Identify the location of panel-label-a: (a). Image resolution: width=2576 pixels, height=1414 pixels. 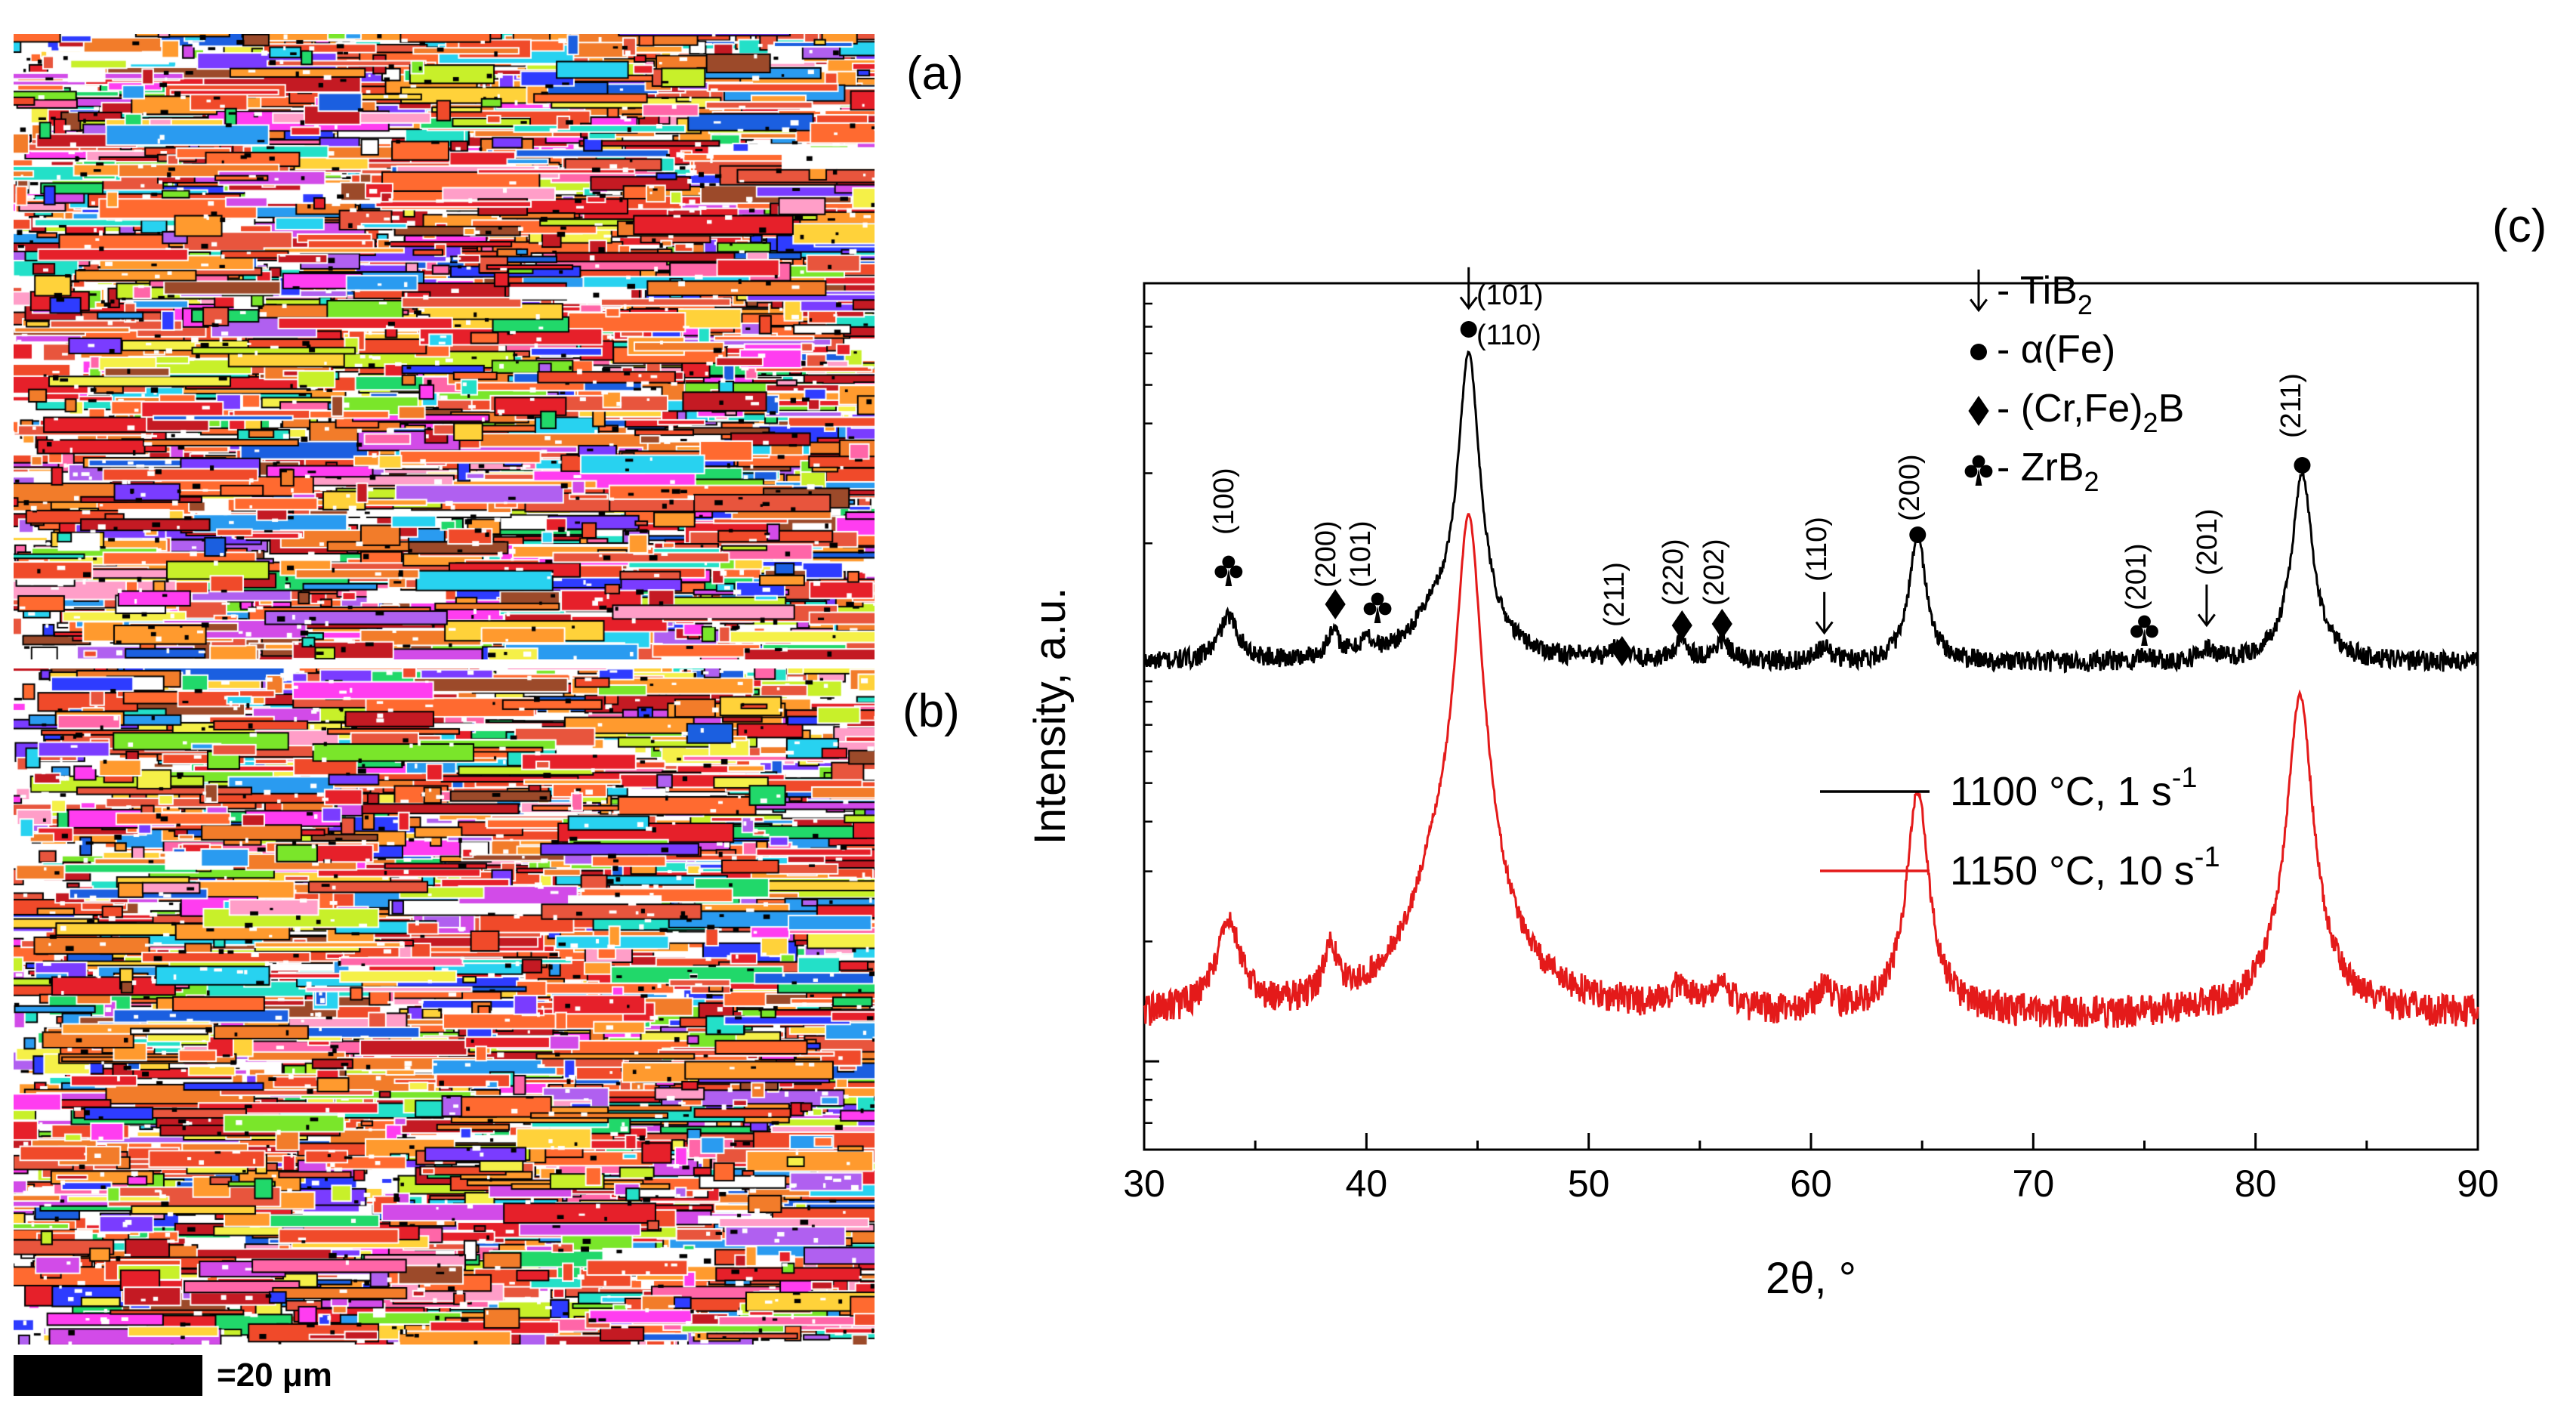
(935, 74).